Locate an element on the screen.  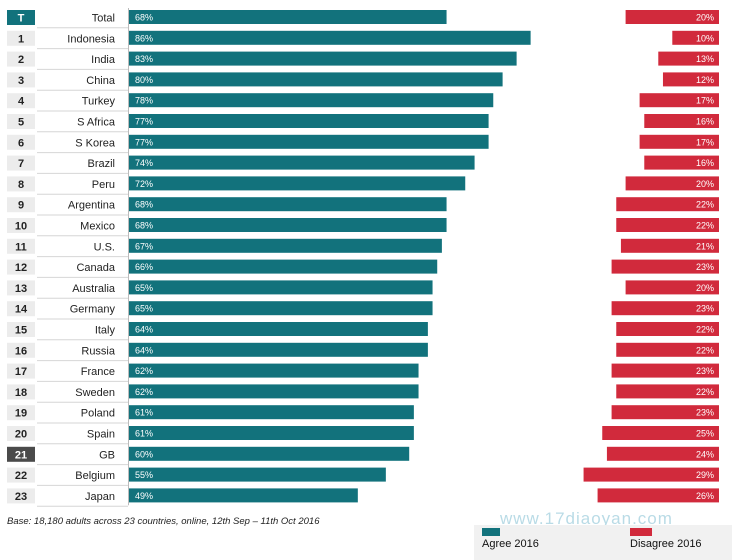
agree-value-label: 77% is located at coordinates (144, 142).